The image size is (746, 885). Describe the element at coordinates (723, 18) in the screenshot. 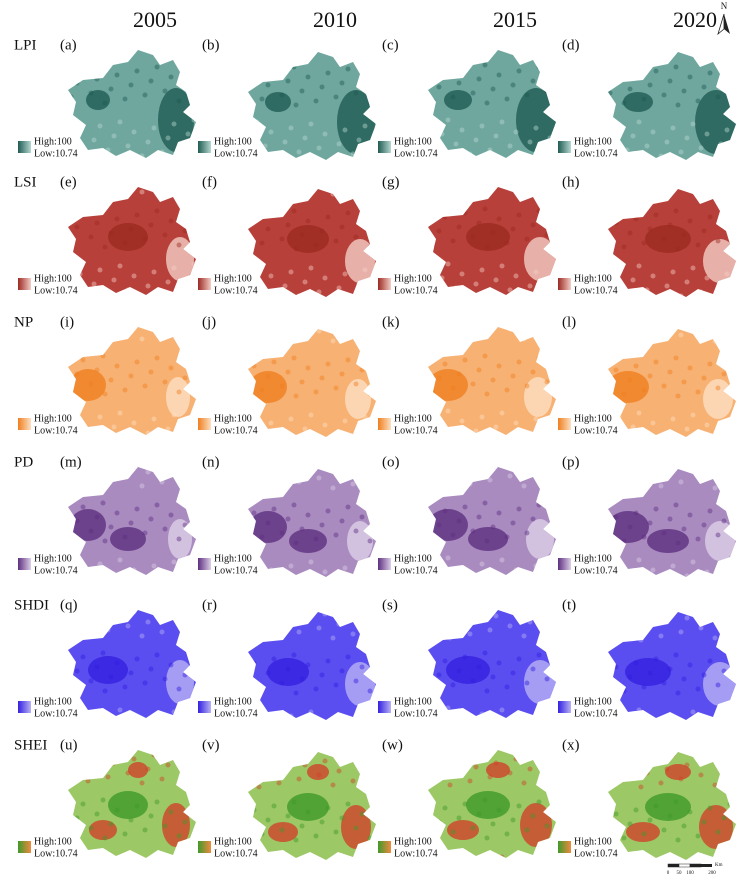

I see `north-arrow: N` at that location.